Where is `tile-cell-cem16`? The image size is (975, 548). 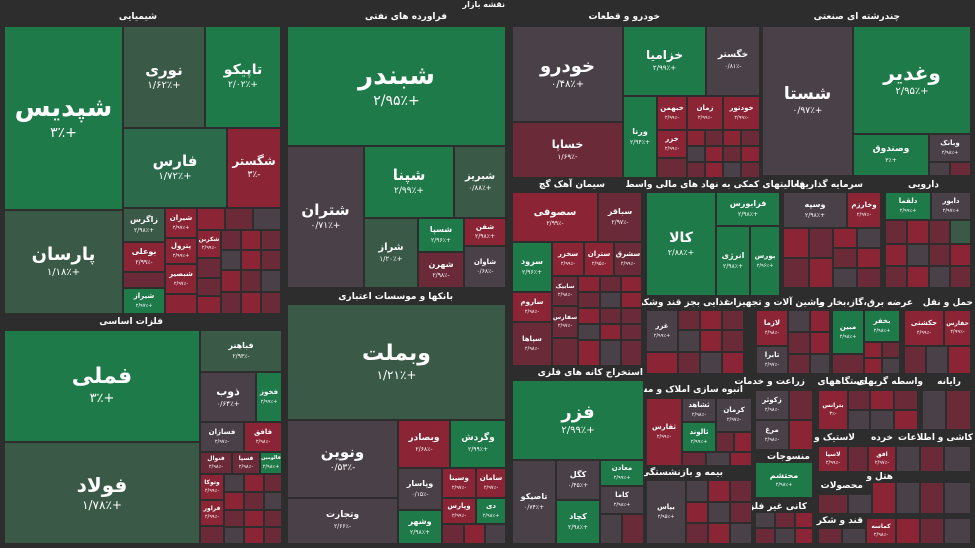
tile-cell-cem16 is located at coordinates (631, 353).